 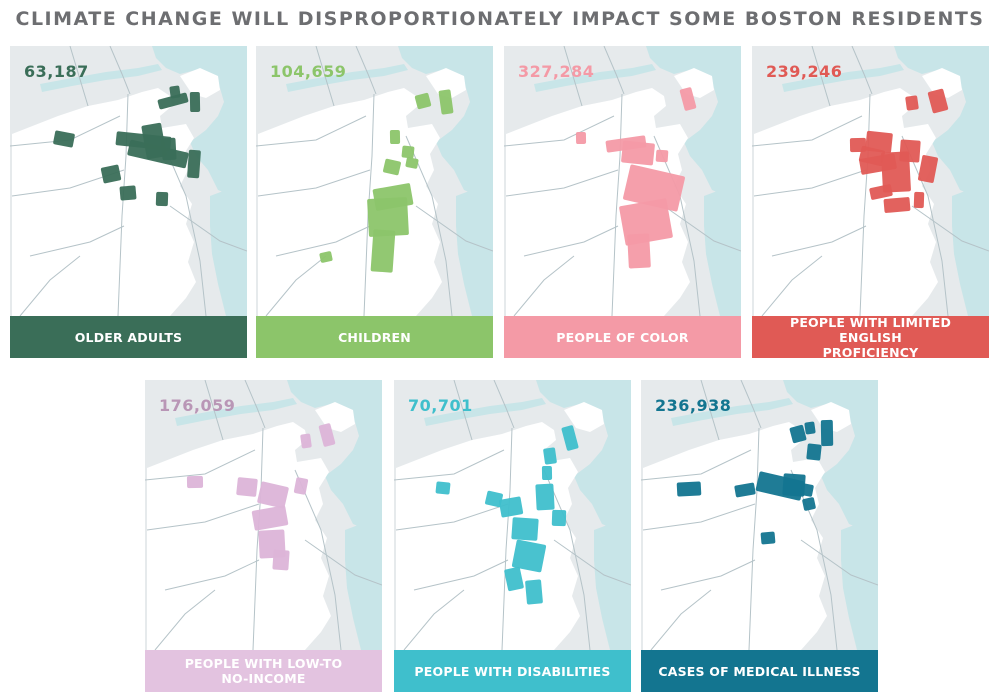 I want to click on panel-disabilities: 70,701 PEOPLE WITH DISABILITIES, so click(x=512, y=536).